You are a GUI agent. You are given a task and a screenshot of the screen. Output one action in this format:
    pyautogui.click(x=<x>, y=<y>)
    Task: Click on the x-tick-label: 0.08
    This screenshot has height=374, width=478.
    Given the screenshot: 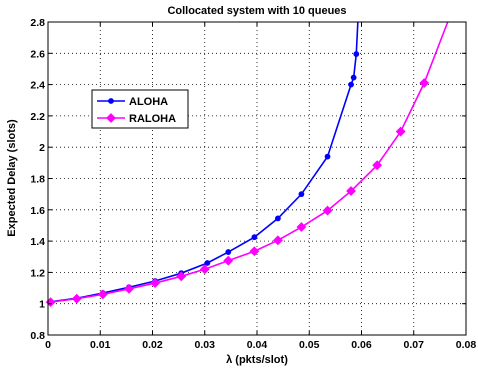 What is the action you would take?
    pyautogui.click(x=466, y=345)
    